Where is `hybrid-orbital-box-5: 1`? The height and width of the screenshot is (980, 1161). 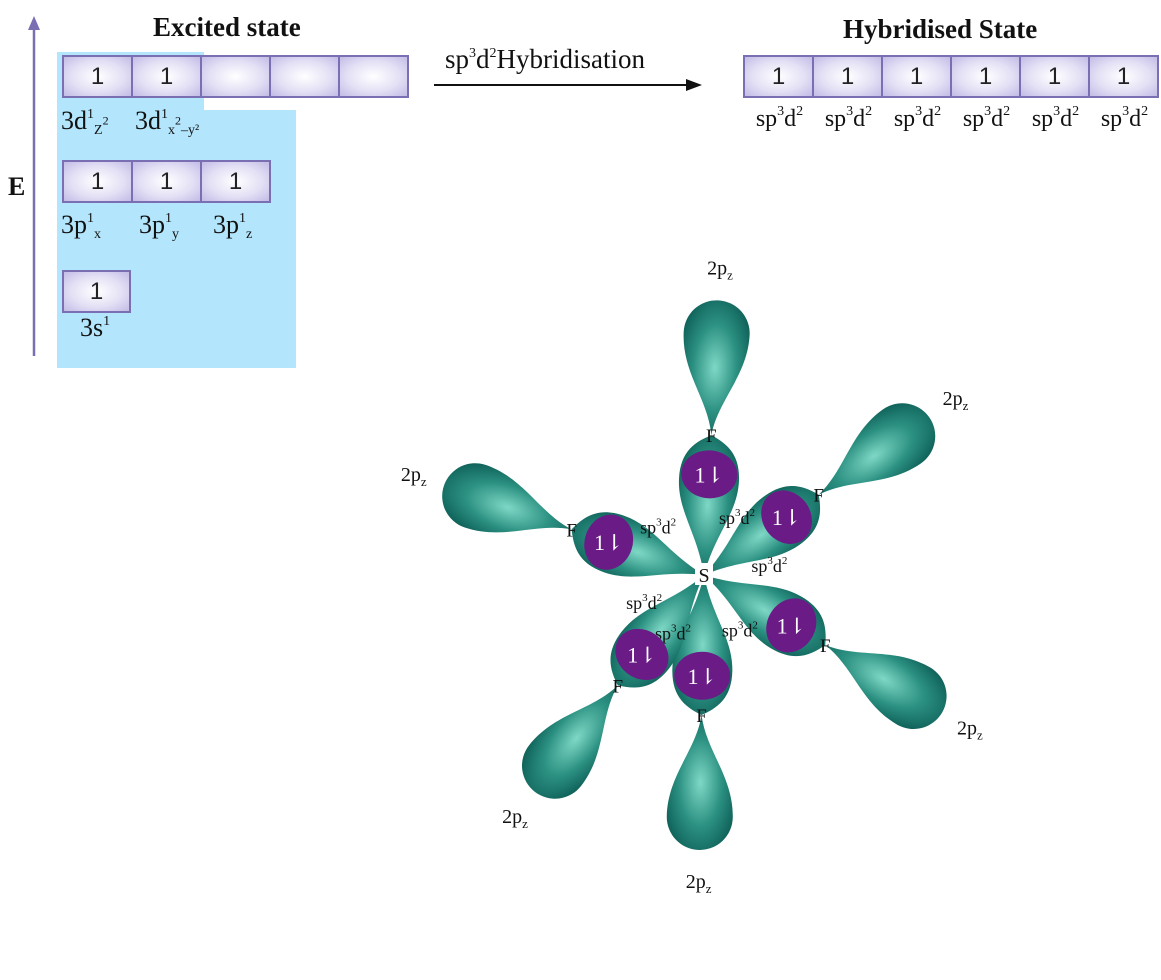 hybrid-orbital-box-5: 1 is located at coordinates (1054, 76).